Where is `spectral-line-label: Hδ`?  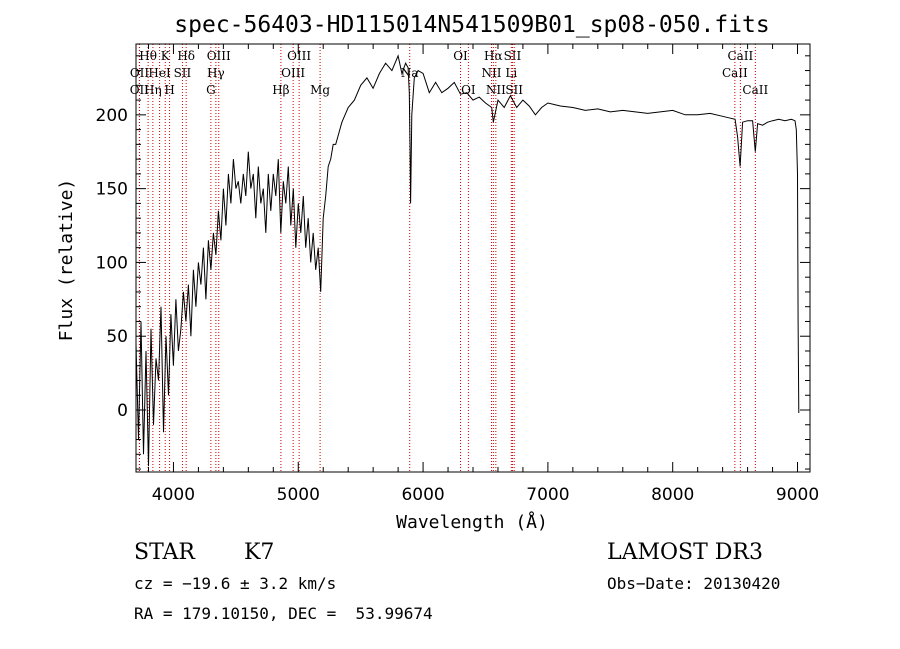
spectral-line-label: Hδ is located at coordinates (186, 56).